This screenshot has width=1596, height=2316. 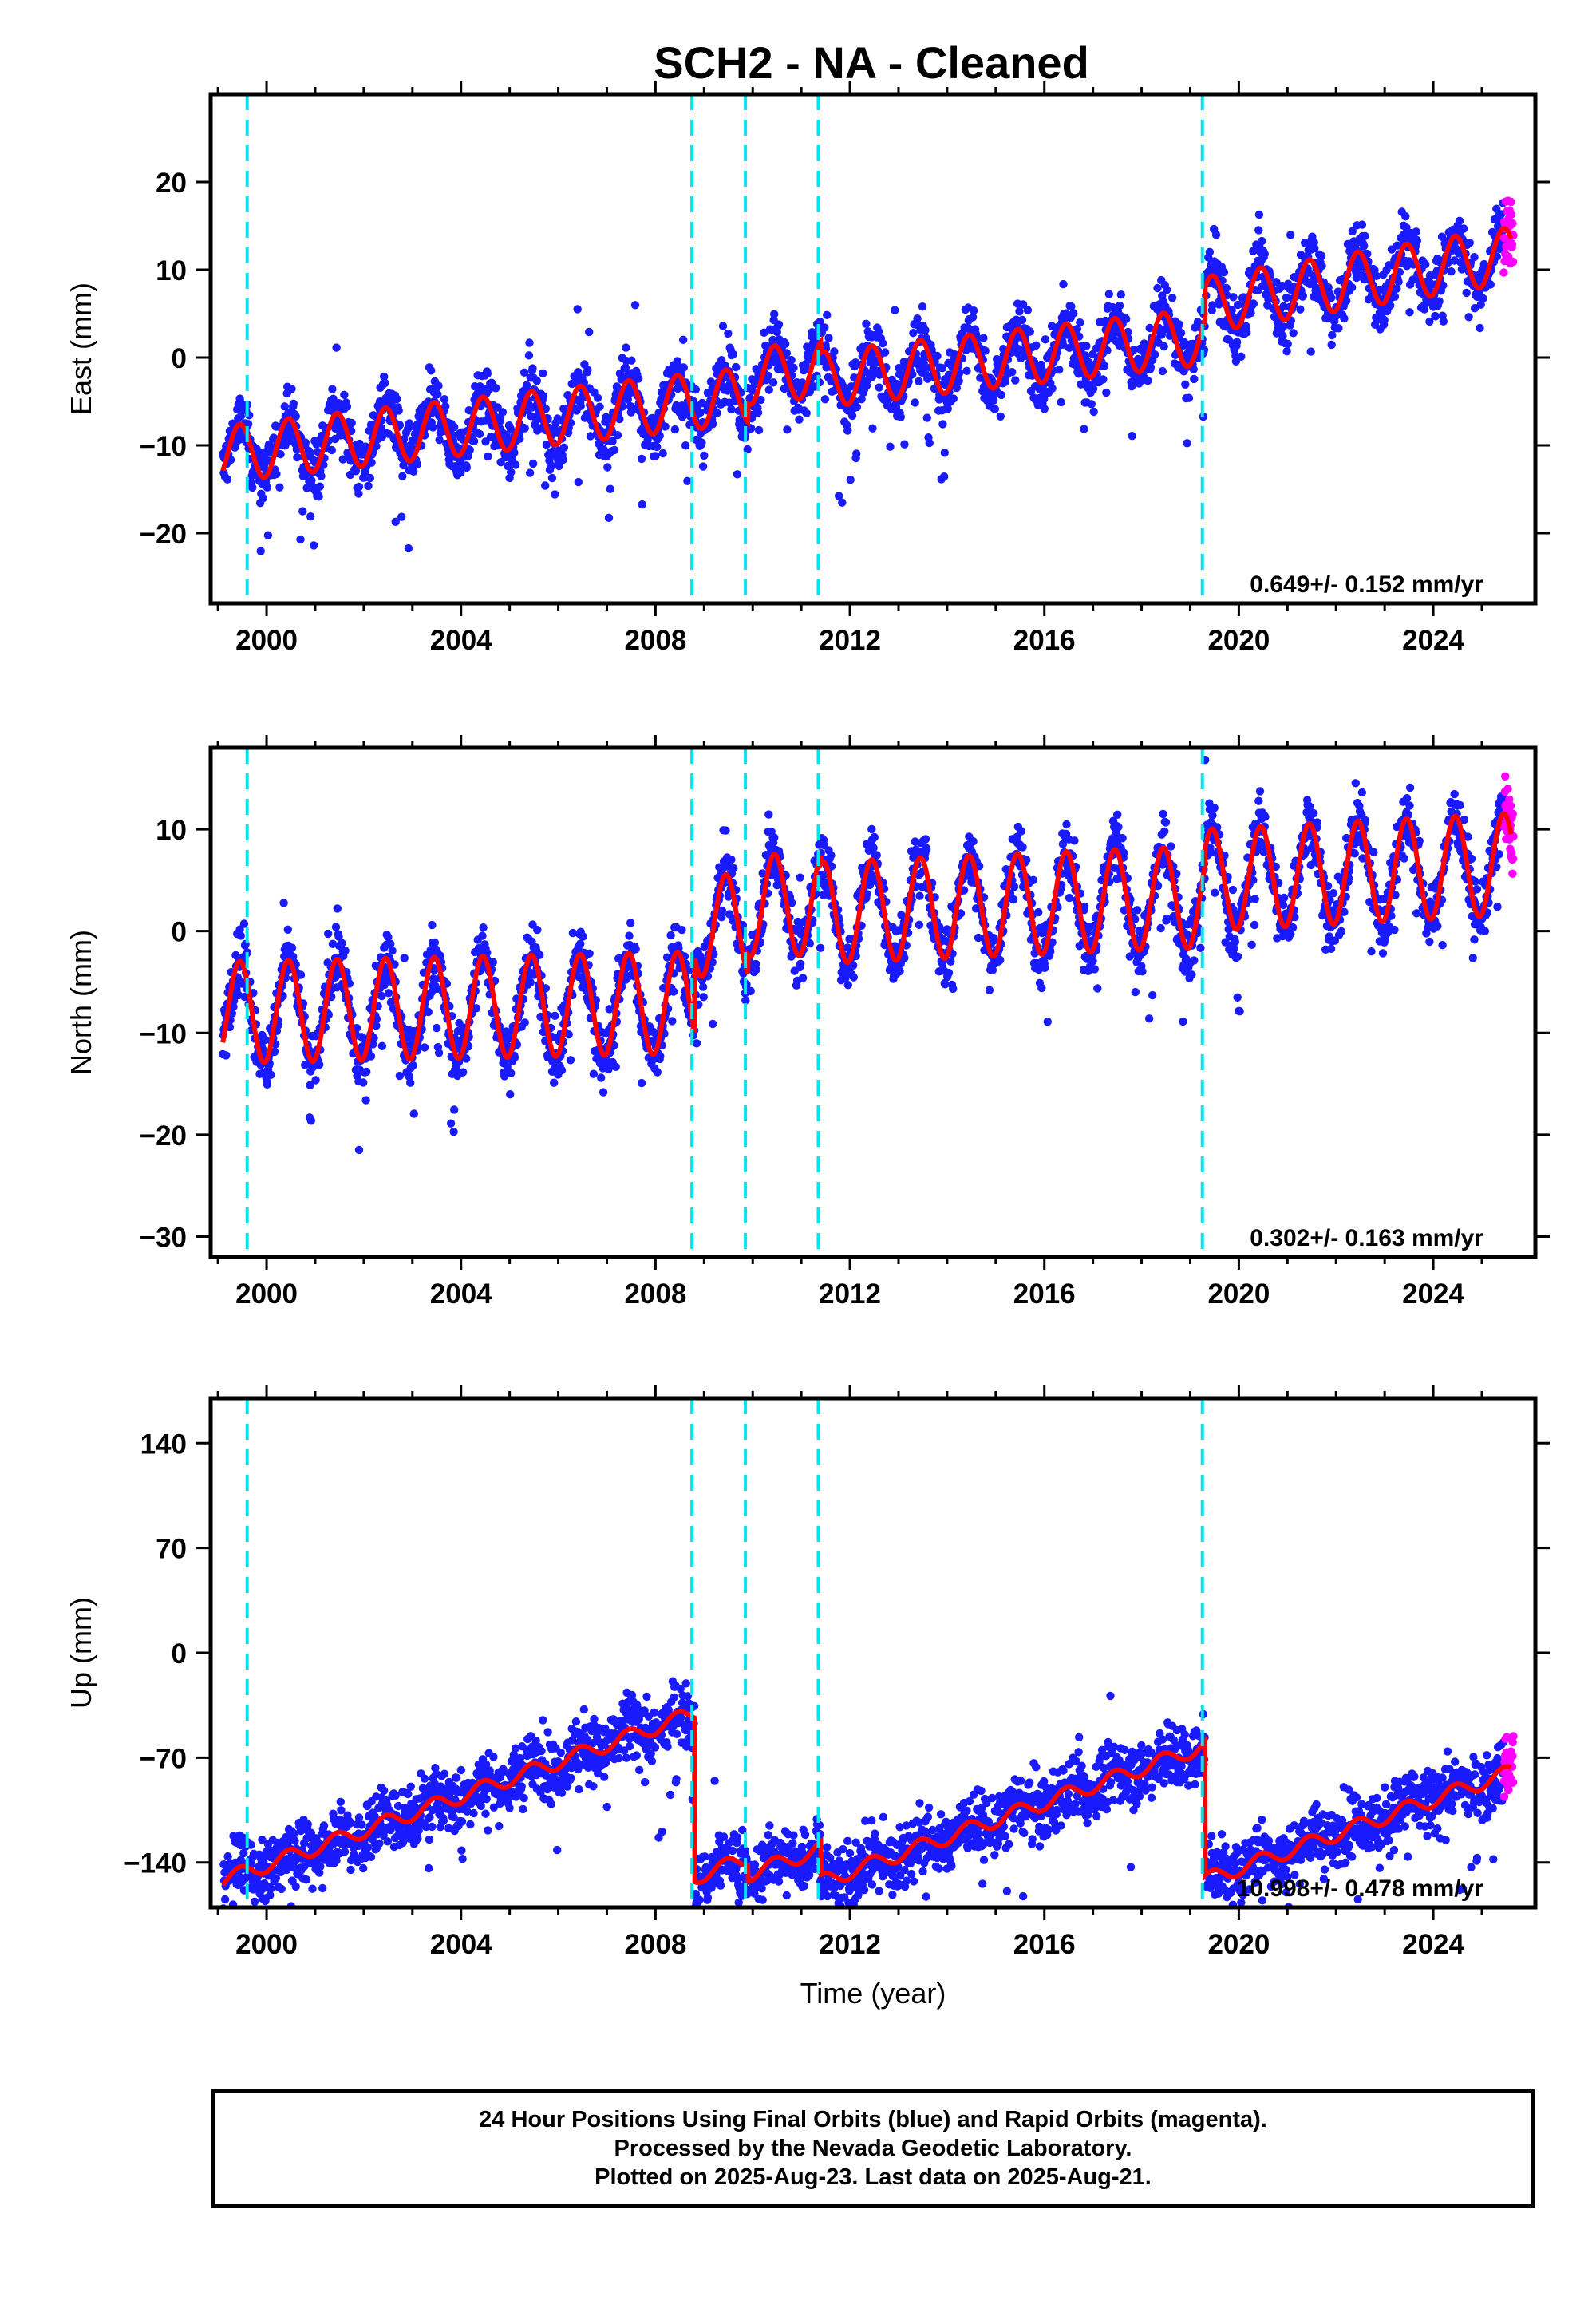 What do you see at coordinates (871, 63) in the screenshot?
I see `figure-title: SCH2 - NA - Cleaned` at bounding box center [871, 63].